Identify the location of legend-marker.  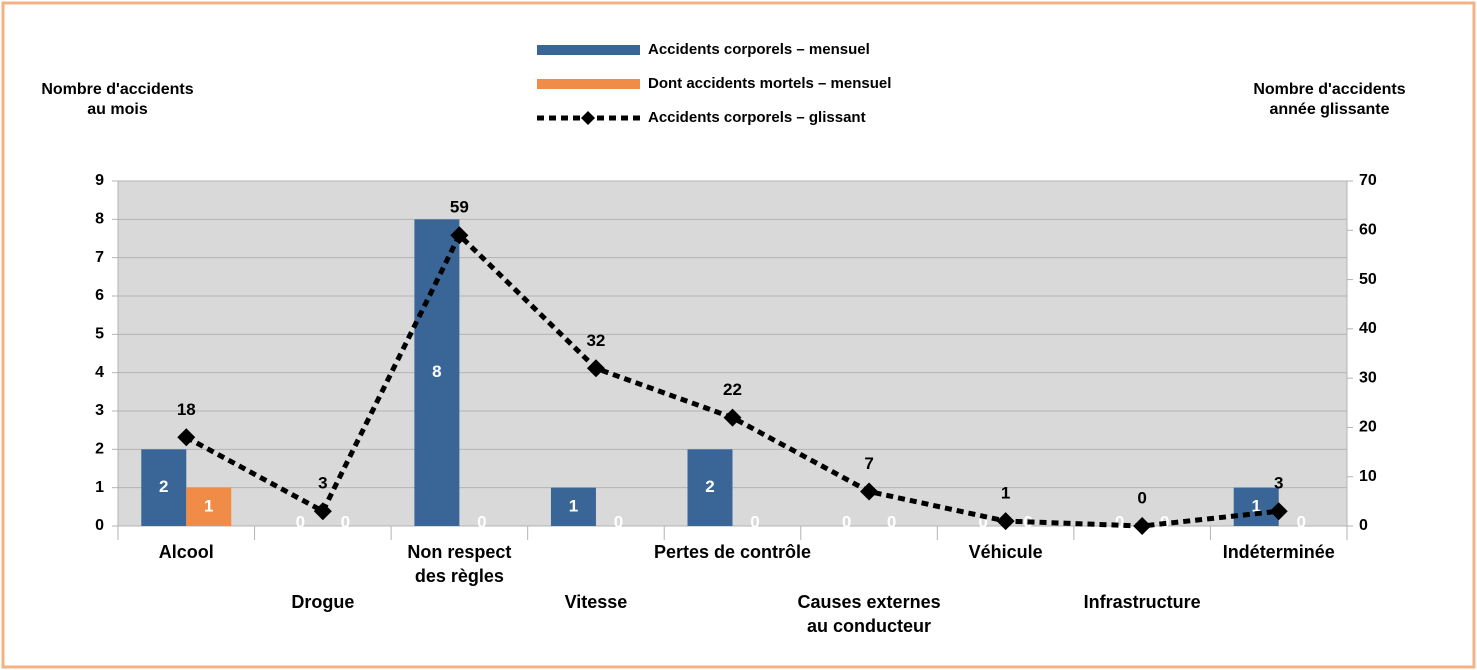
(588, 118).